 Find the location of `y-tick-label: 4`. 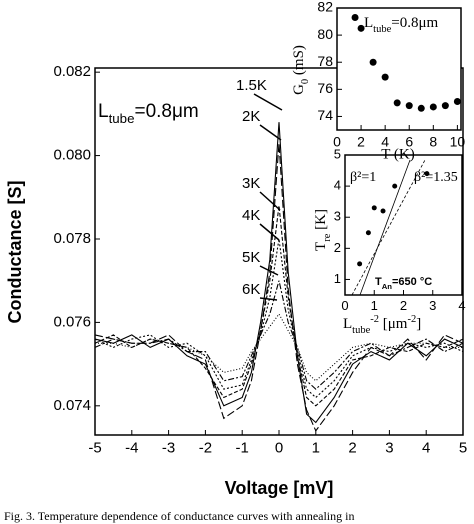

y-tick-label: 4 is located at coordinates (337, 185).